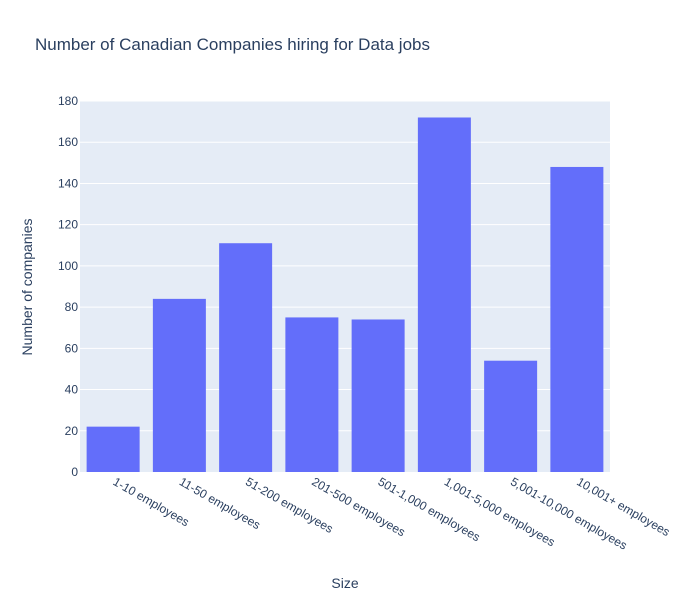 This screenshot has width=700, height=600. What do you see at coordinates (68, 183) in the screenshot?
I see `y-tick-label: 140` at bounding box center [68, 183].